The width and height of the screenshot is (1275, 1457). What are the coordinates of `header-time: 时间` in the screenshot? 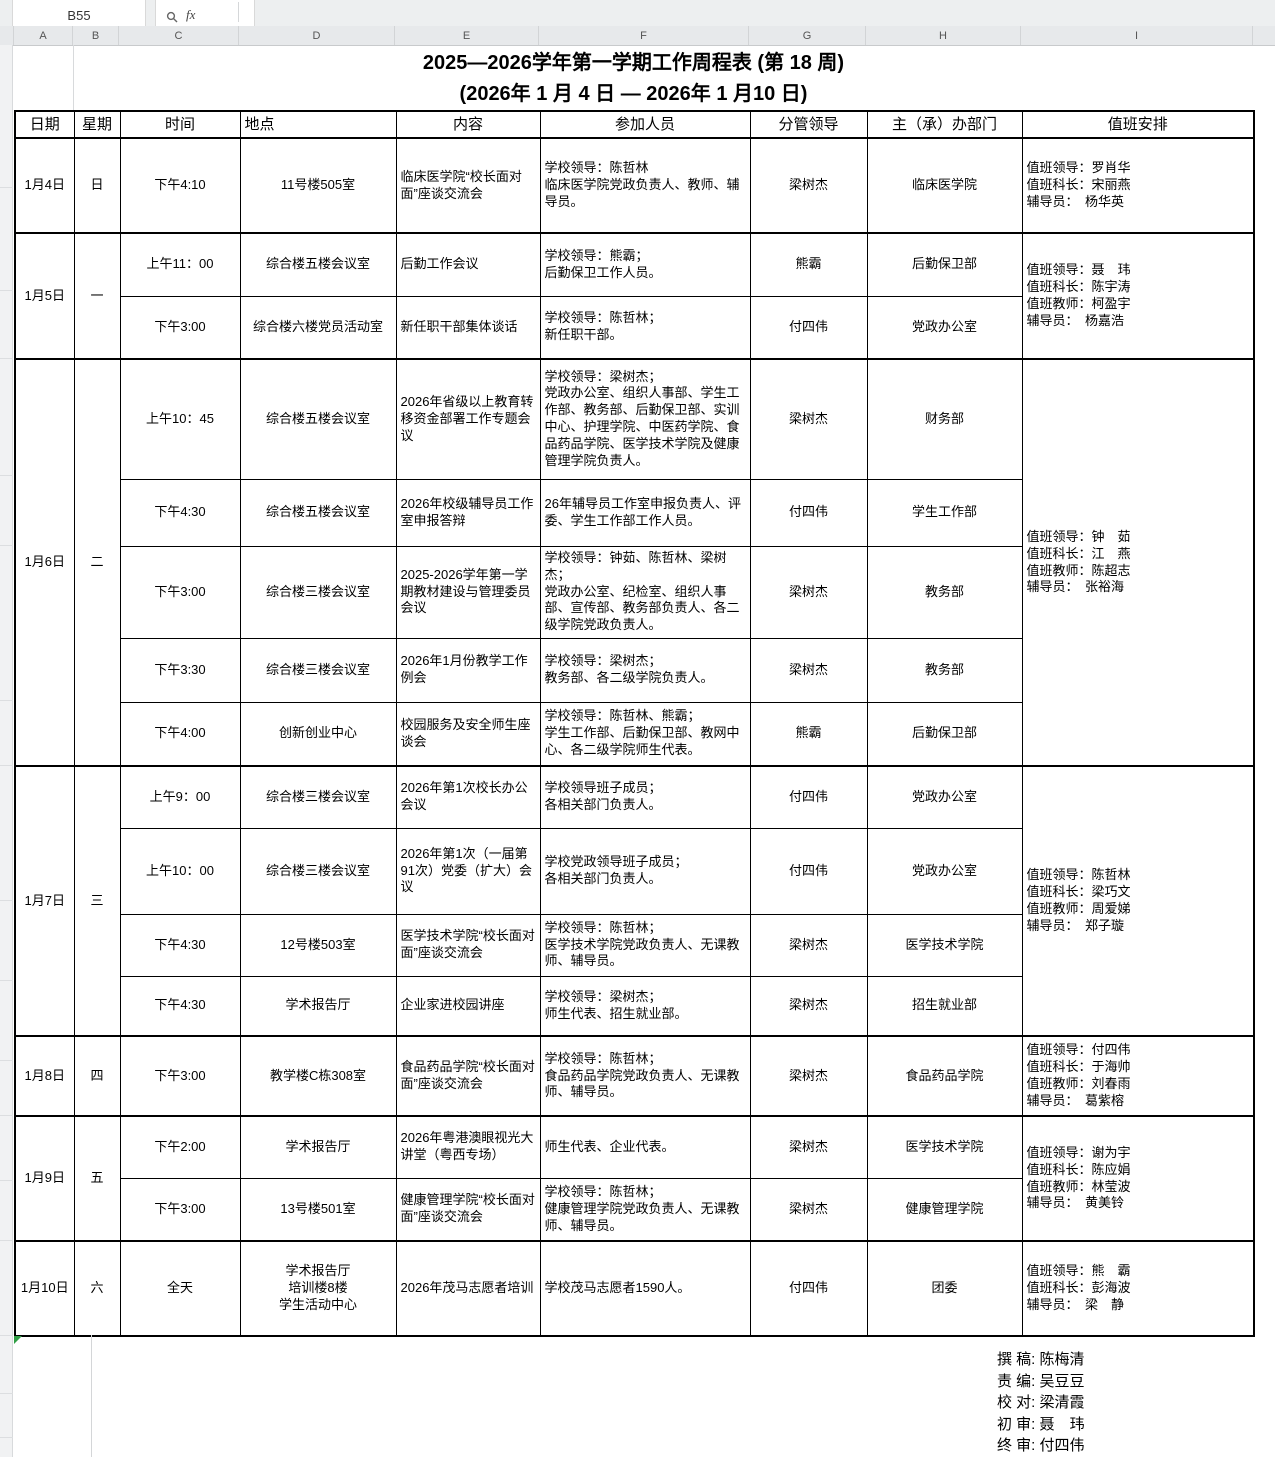 It's located at (180, 124).